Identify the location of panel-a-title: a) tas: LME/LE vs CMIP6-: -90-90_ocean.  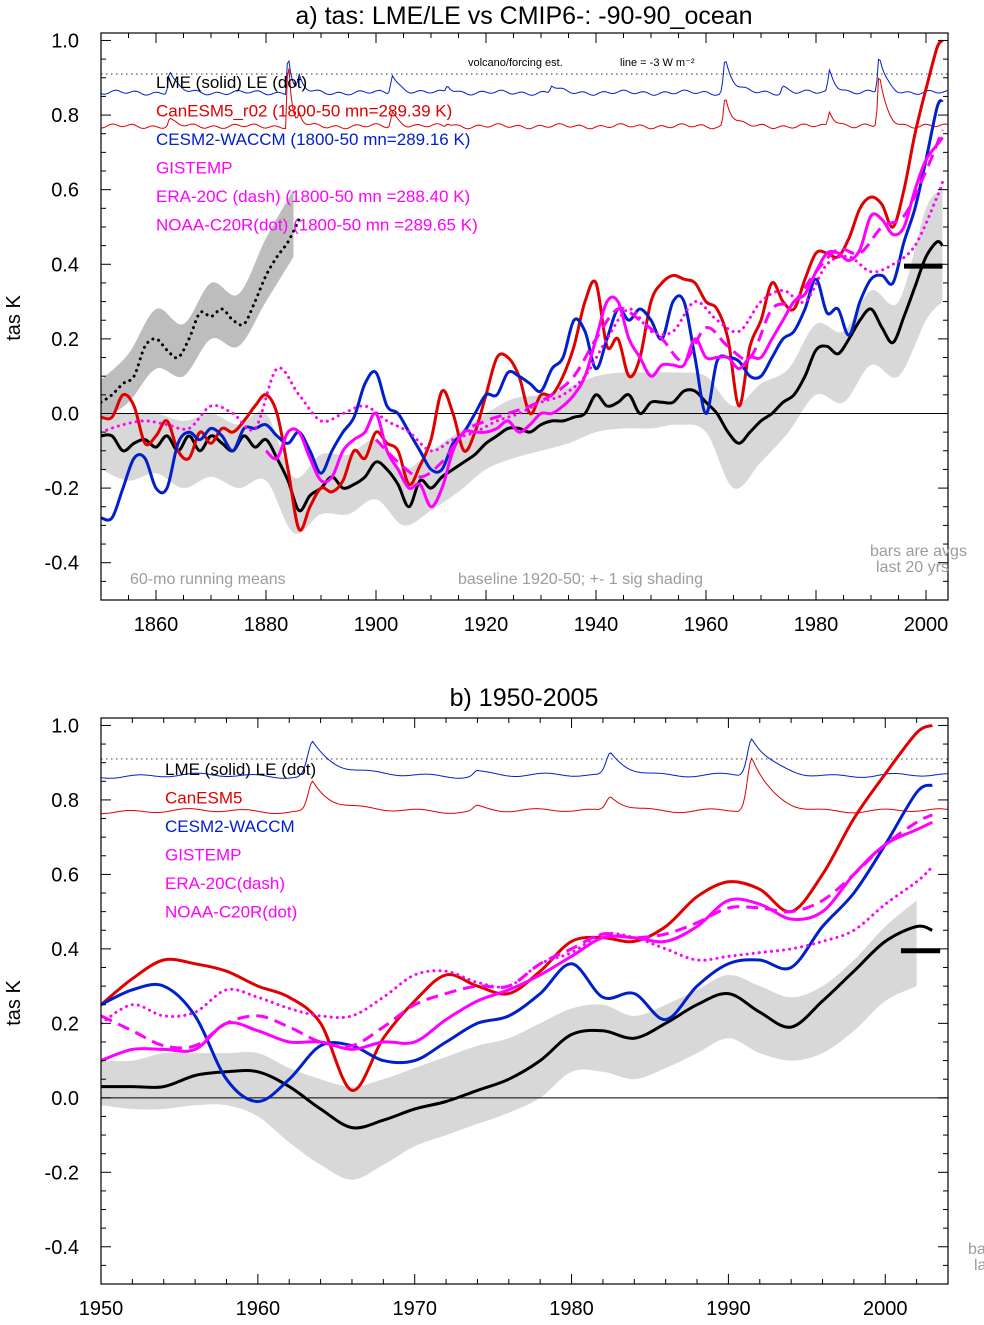
(523, 16).